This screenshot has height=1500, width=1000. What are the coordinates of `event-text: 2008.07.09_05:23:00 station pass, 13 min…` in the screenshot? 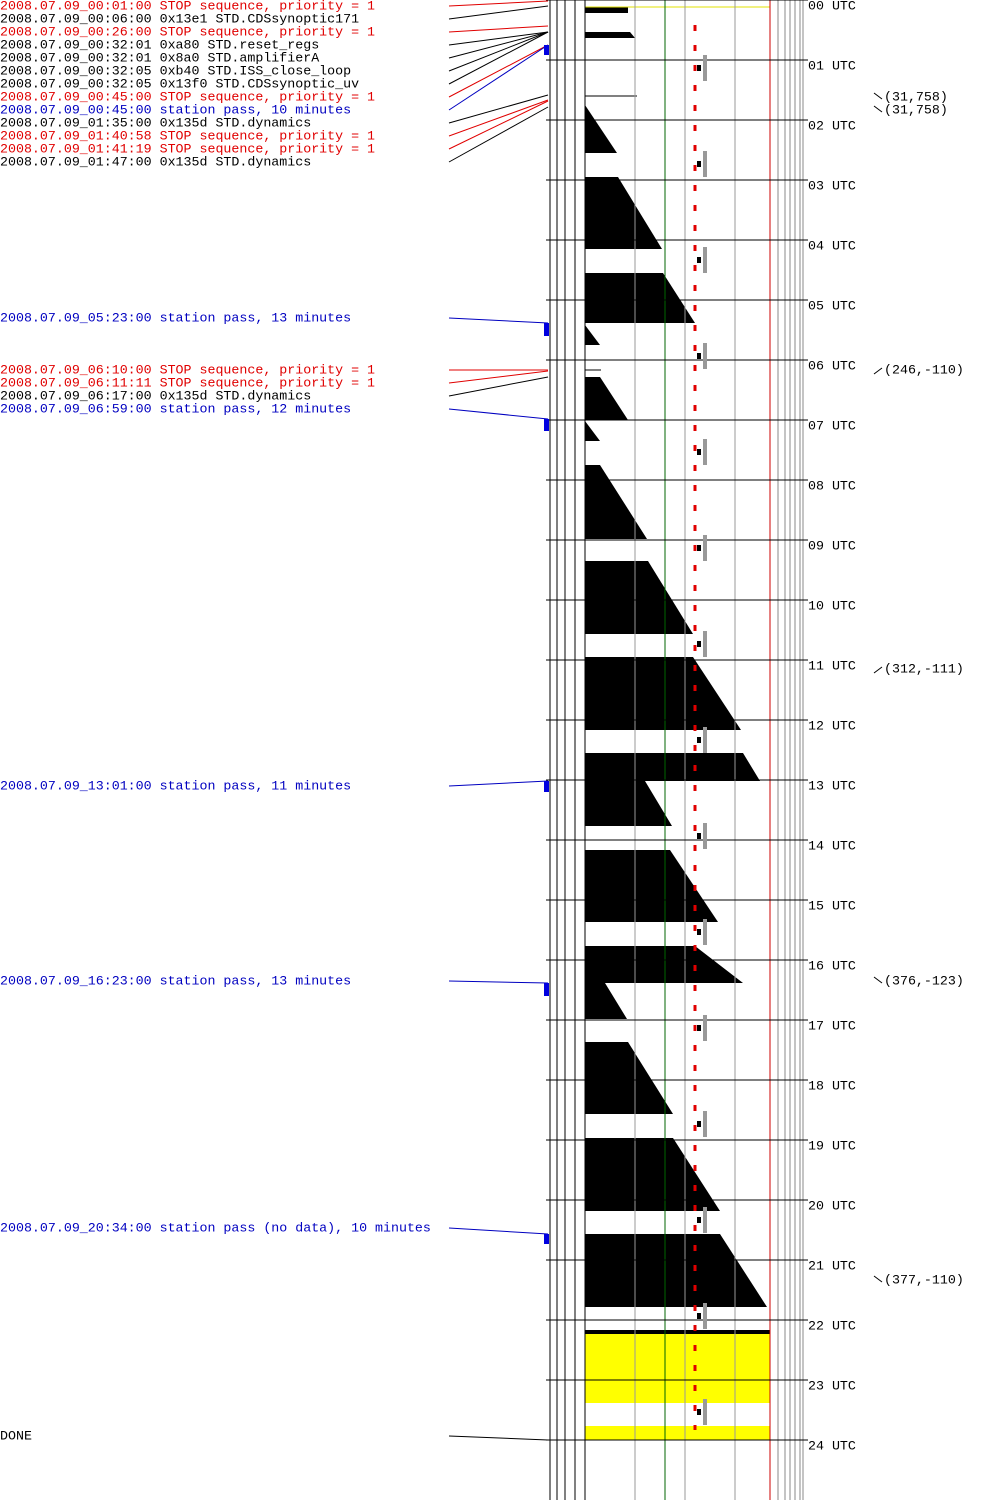 It's located at (175, 318).